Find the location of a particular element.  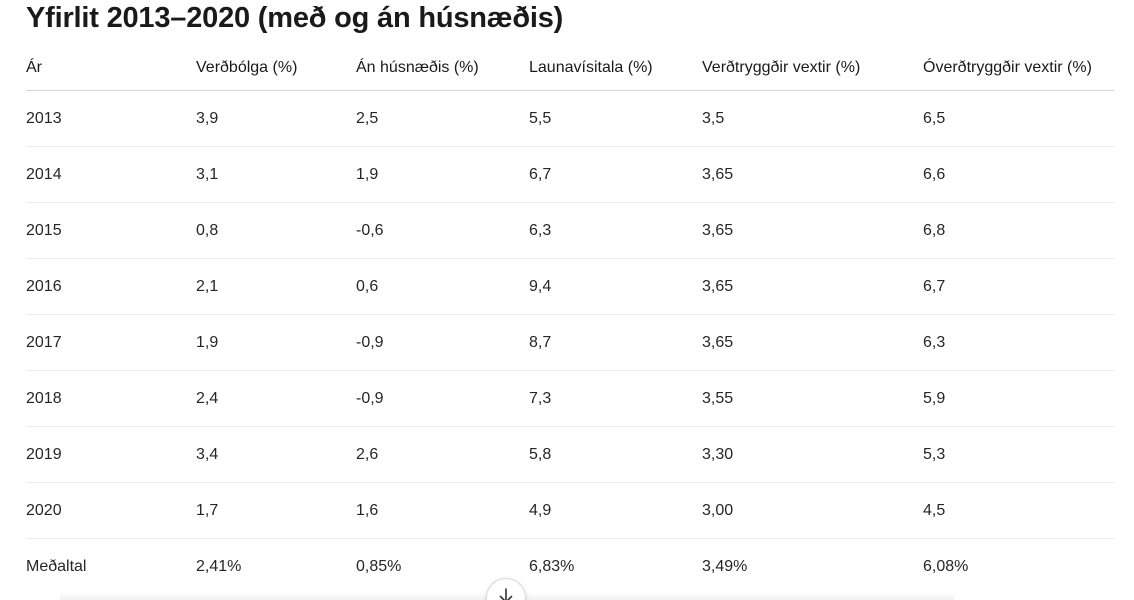

column-header-nonindexed-rates: Óverðtryggðir vextir (%) is located at coordinates (1018, 68).